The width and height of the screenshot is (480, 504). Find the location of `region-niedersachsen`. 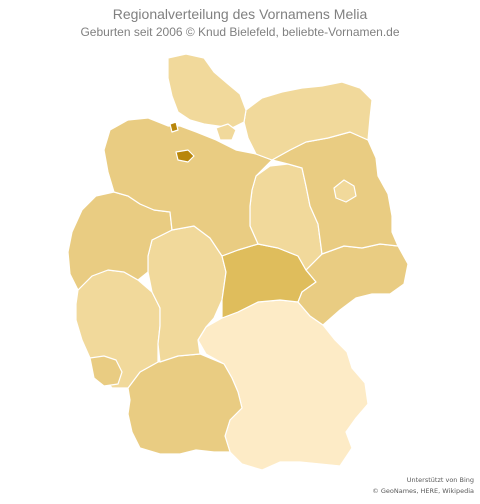

region-niedersachsen is located at coordinates (188, 187).